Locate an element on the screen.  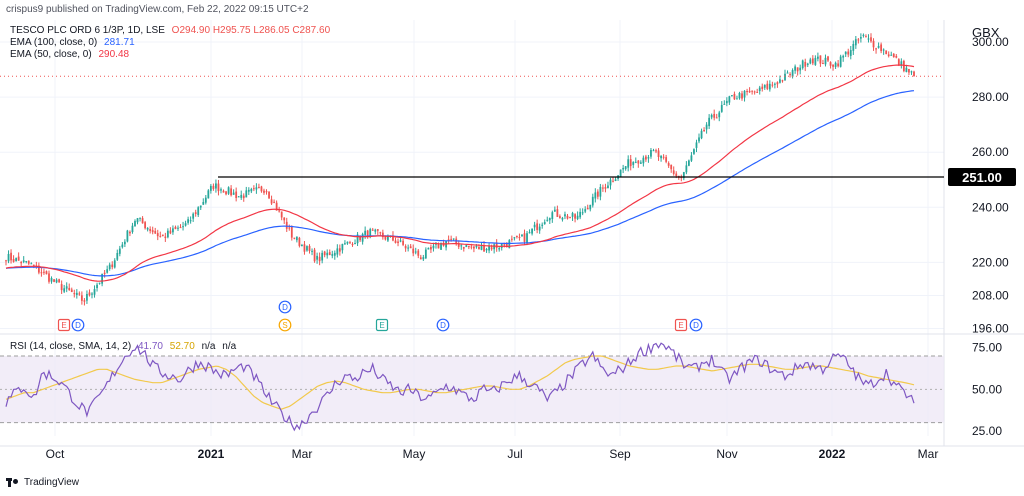
event-shape is located at coordinates (681, 325).